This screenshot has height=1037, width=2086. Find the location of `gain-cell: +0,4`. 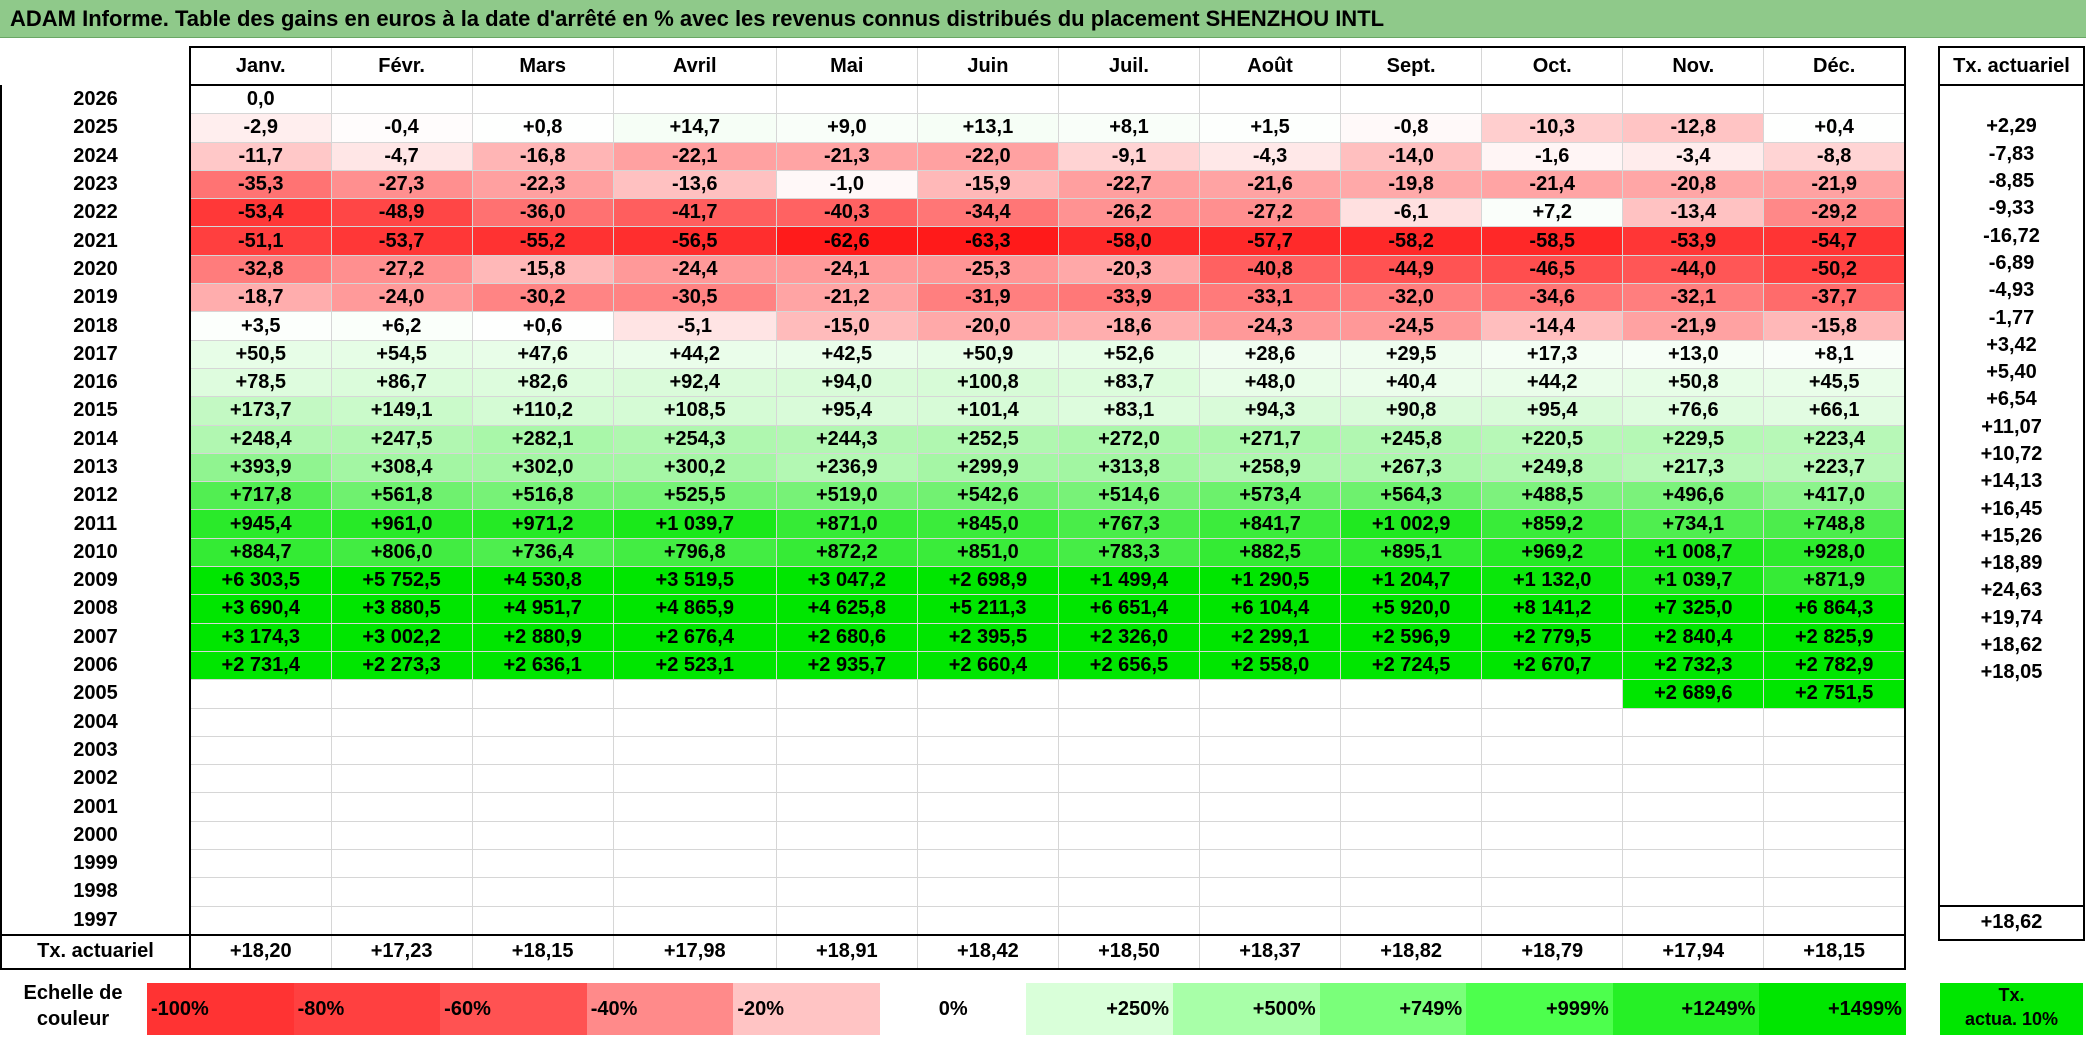

gain-cell: +0,4 is located at coordinates (1835, 128).